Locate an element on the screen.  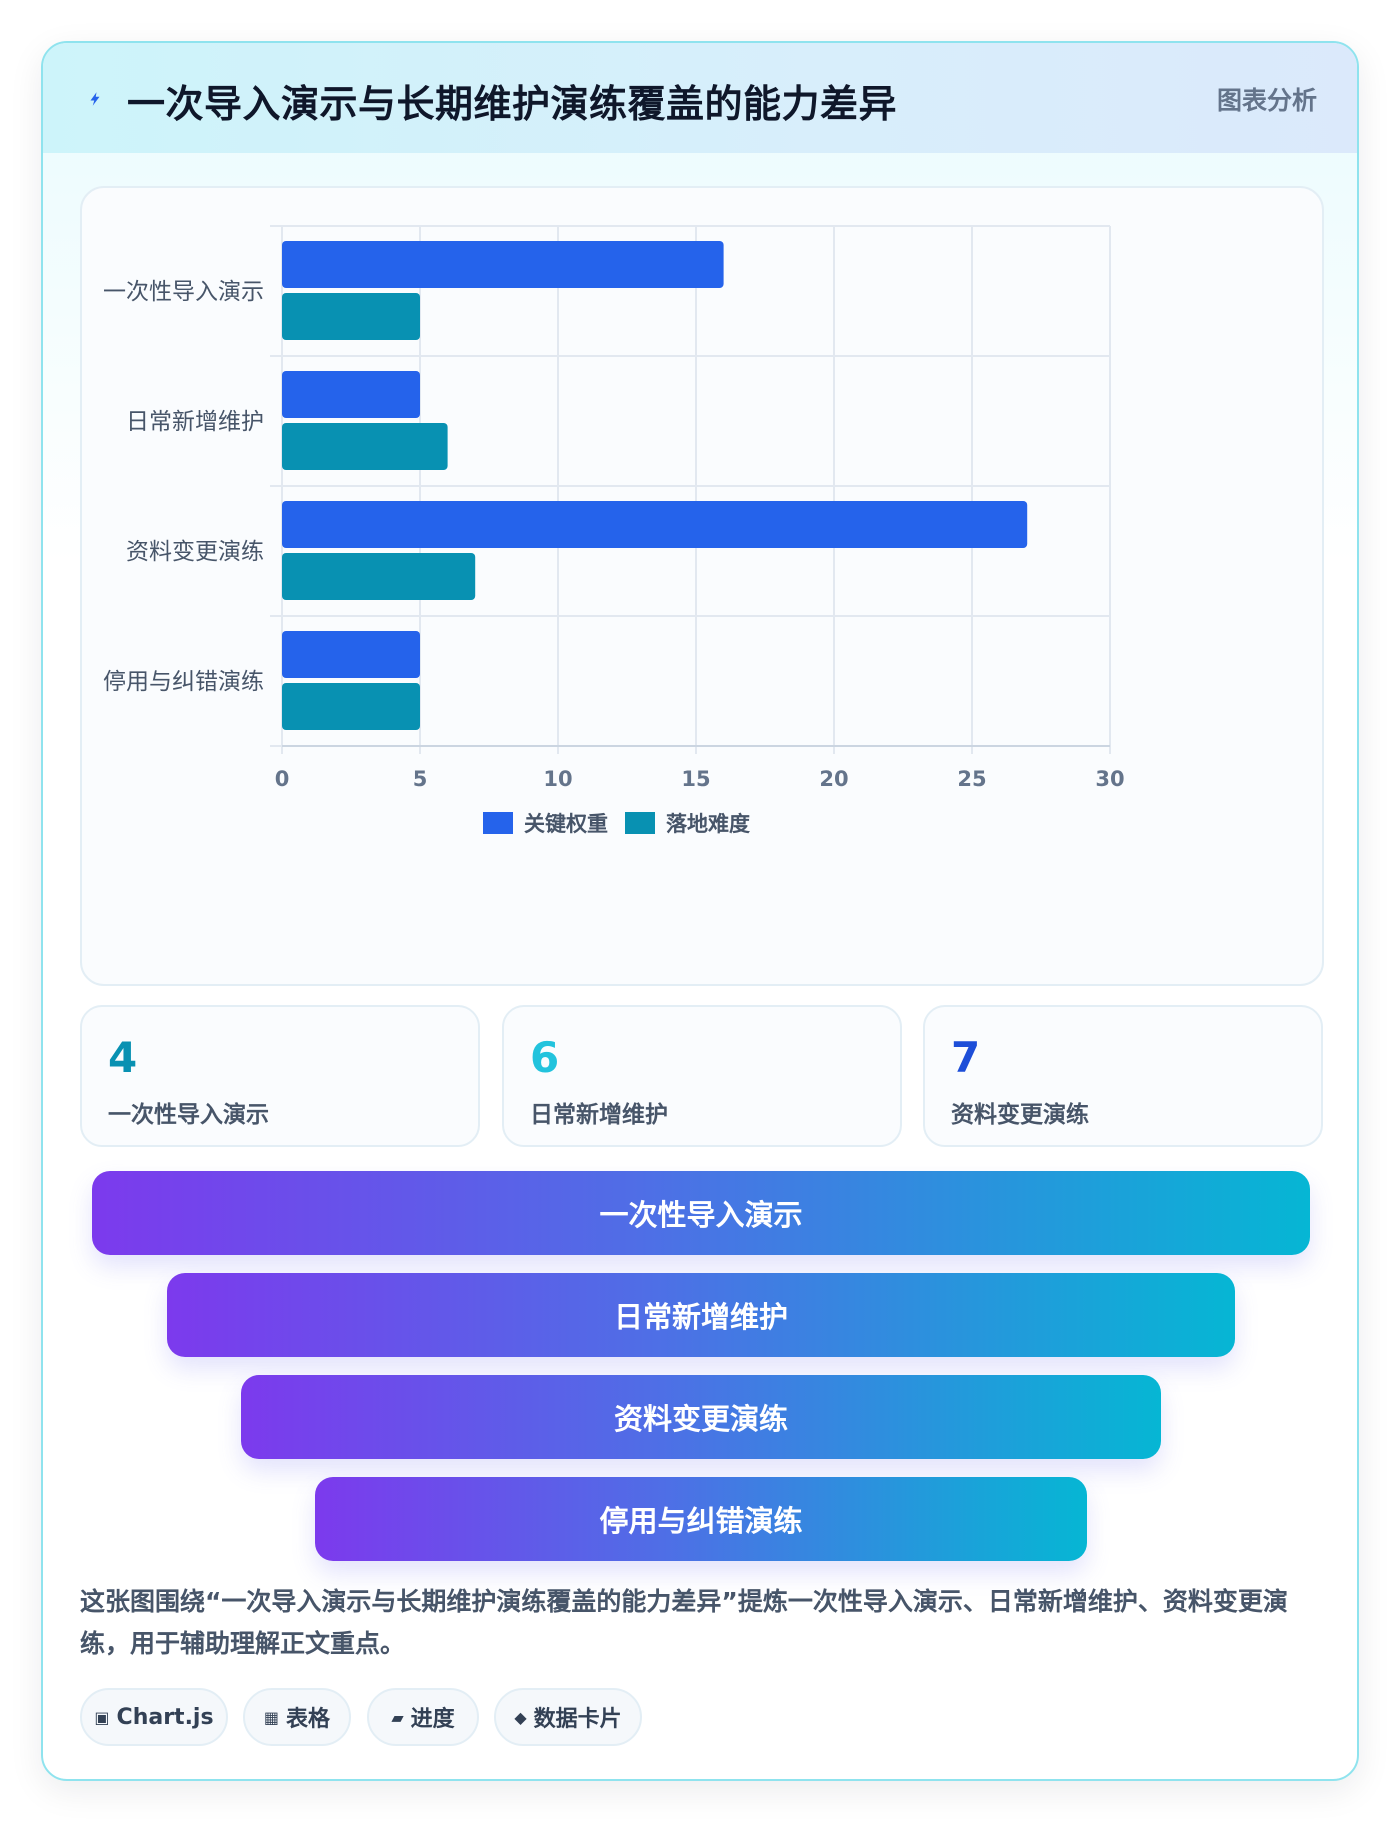
table-icon: ▦ is located at coordinates (271, 1717).